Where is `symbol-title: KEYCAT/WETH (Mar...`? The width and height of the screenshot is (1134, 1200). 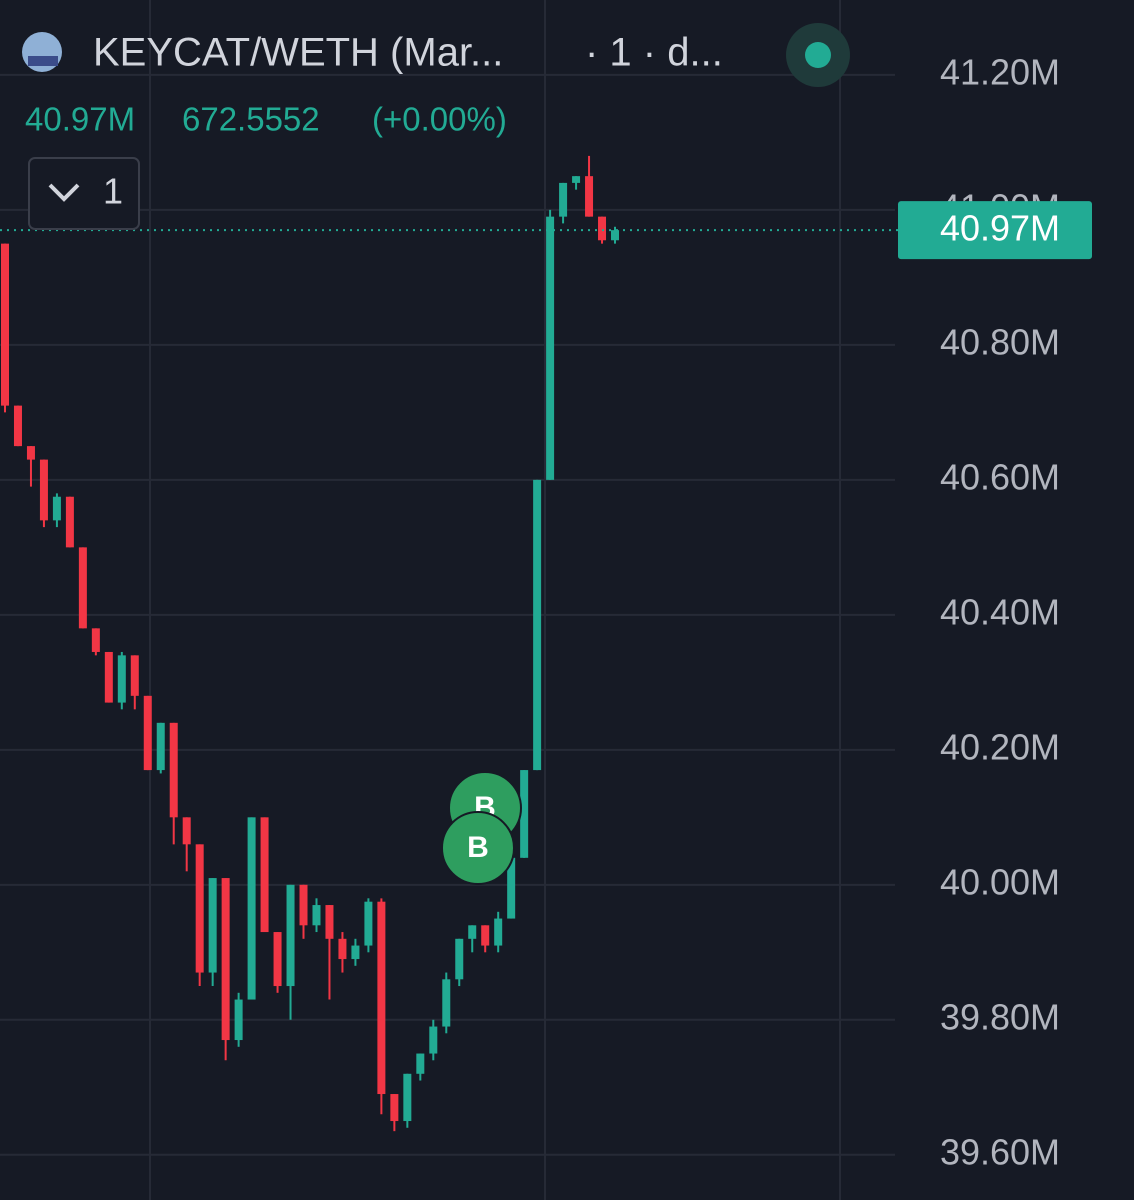
symbol-title: KEYCAT/WETH (Mar... is located at coordinates (298, 53).